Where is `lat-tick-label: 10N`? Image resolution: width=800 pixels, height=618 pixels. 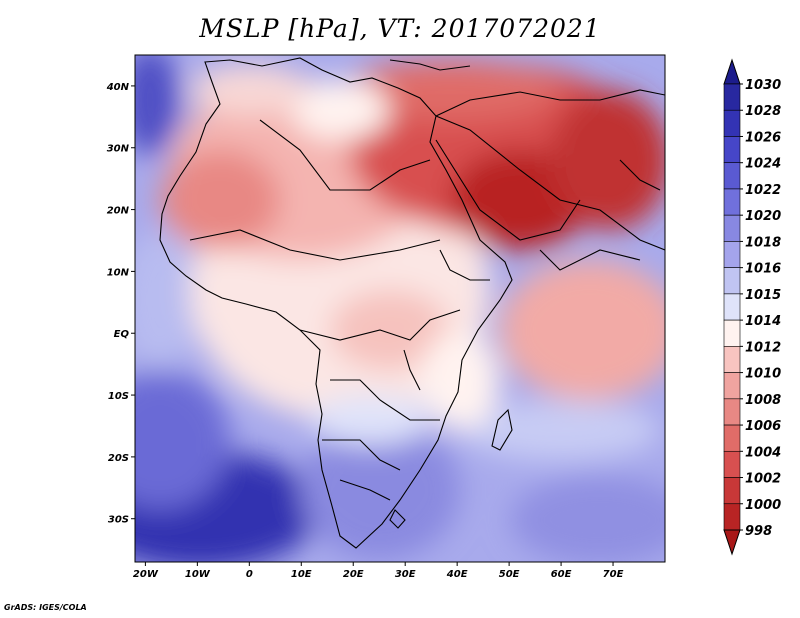
lat-tick-label: 10N is located at coordinates (118, 272).